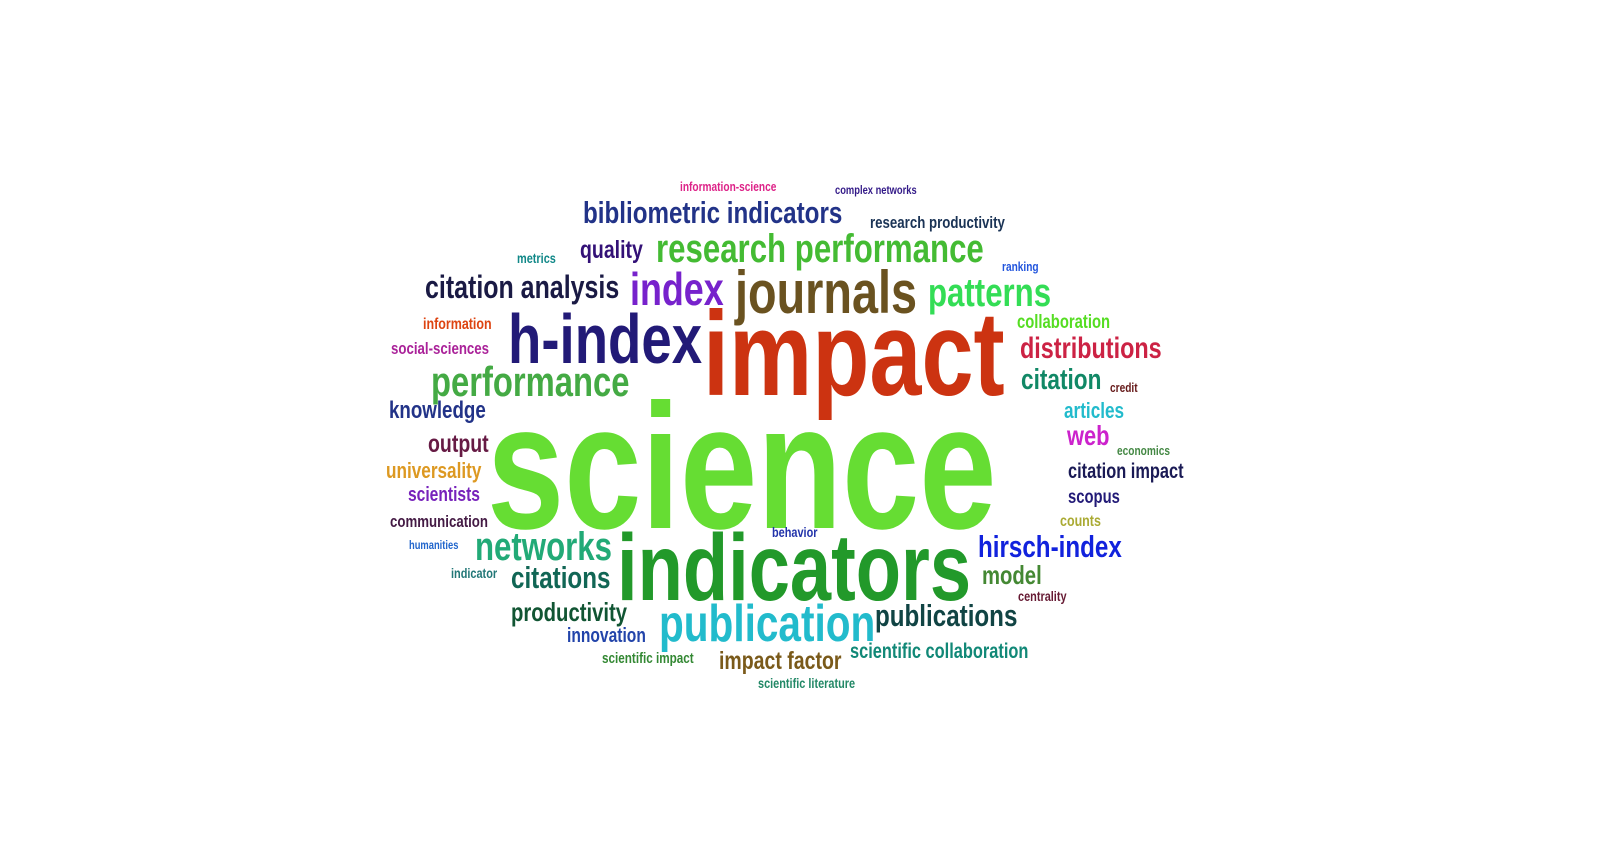 The width and height of the screenshot is (1598, 868). Describe the element at coordinates (1088, 435) in the screenshot. I see `word-web: web` at that location.